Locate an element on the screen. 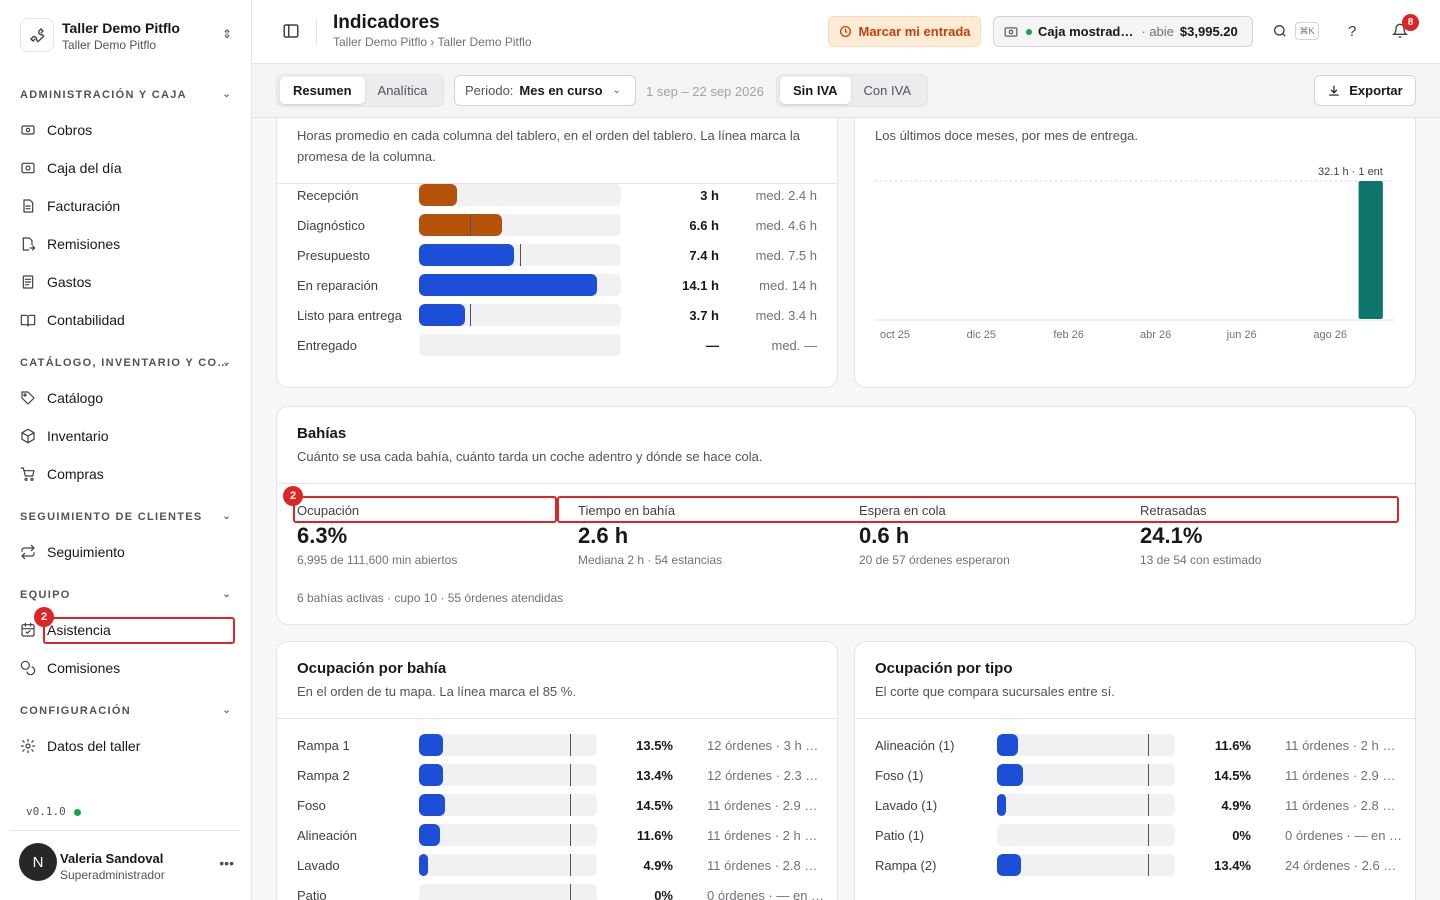 The image size is (1440, 900). stage-median: med. 2.4 h is located at coordinates (786, 195).